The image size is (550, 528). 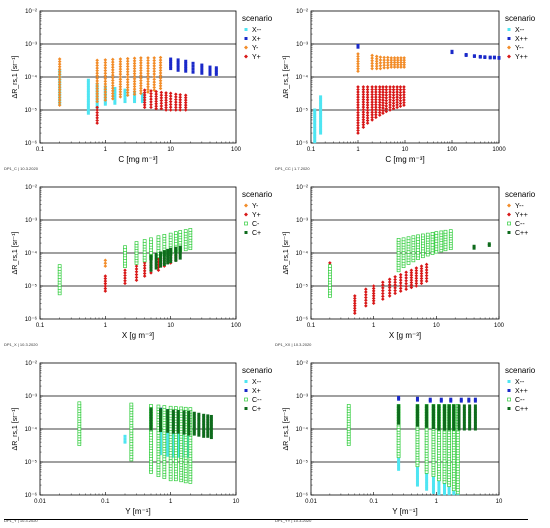 I want to click on x-tick-label: 1000, so click(x=499, y=150).